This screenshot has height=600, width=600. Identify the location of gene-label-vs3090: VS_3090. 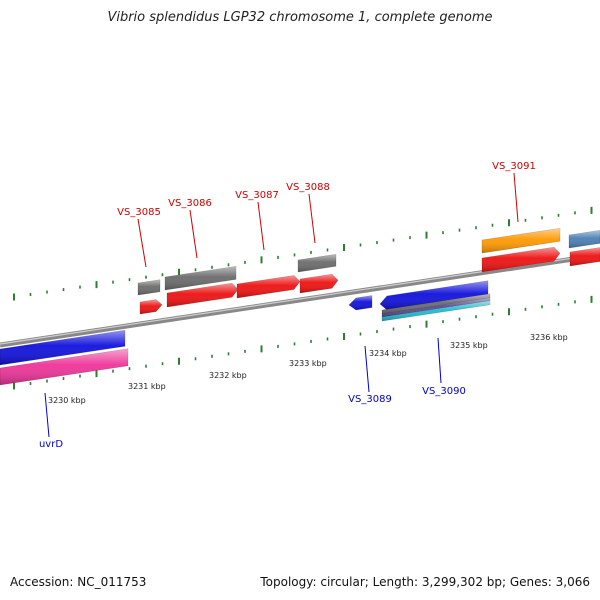
(444, 391).